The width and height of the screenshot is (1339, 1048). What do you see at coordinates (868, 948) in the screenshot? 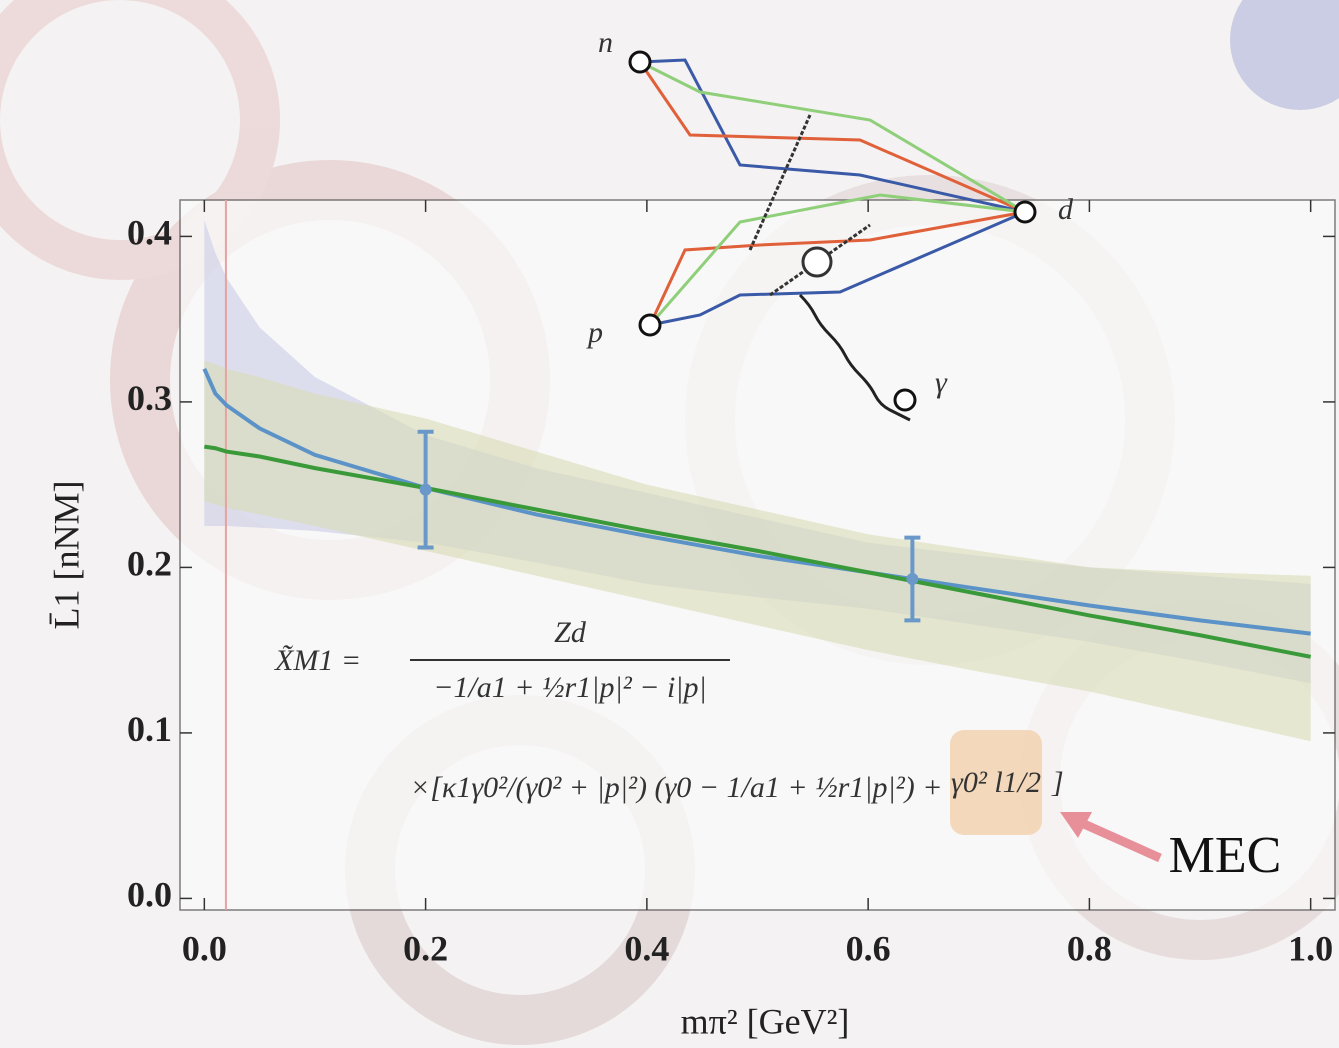
I see `x-tick-label: 0.6` at bounding box center [868, 948].